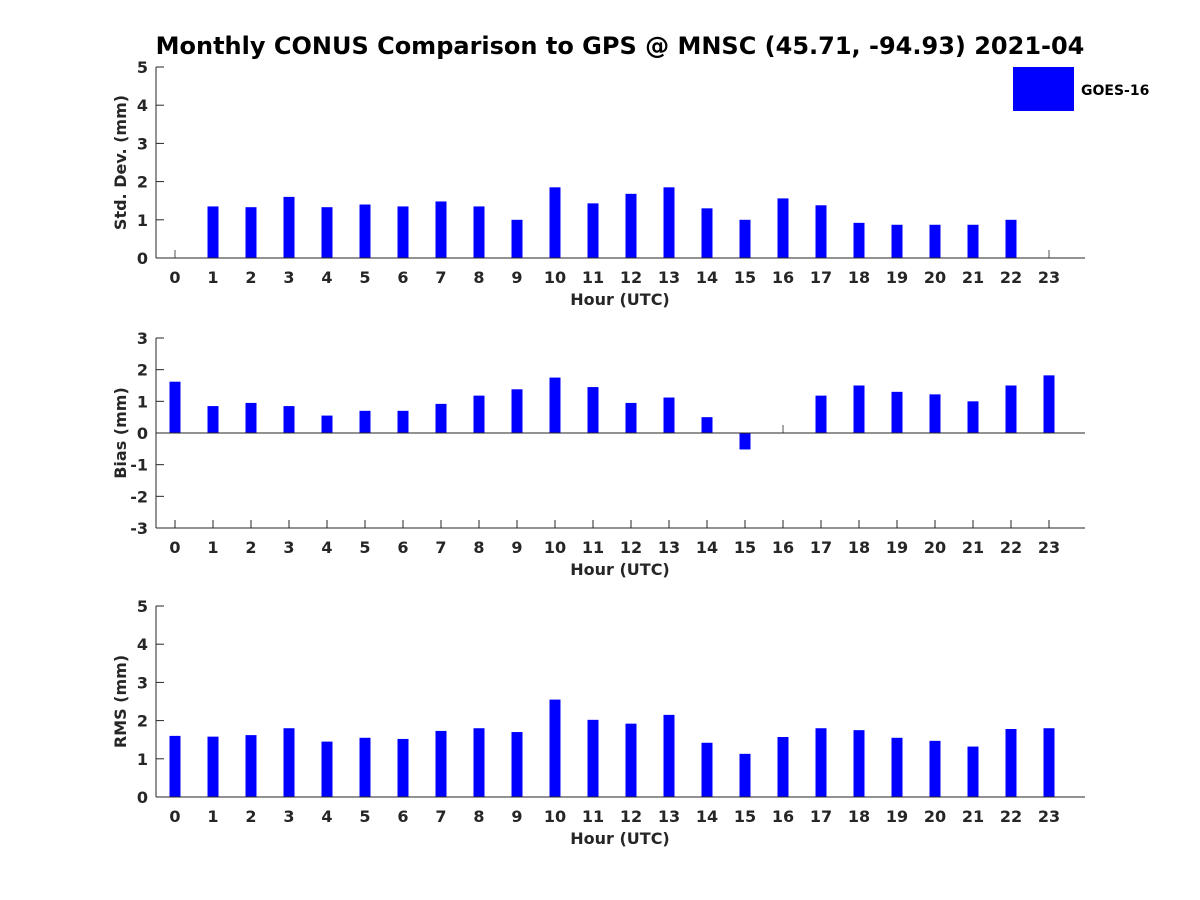 This screenshot has width=1200, height=900. What do you see at coordinates (326, 277) in the screenshot?
I see `x-tick-label: 4` at bounding box center [326, 277].